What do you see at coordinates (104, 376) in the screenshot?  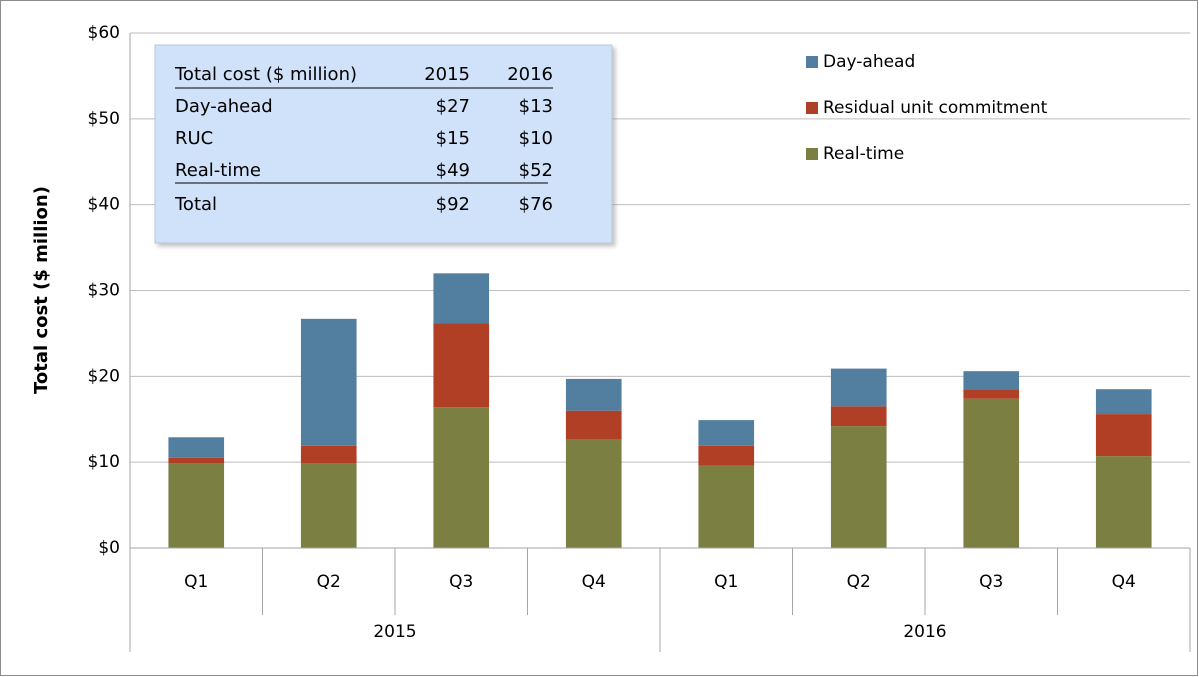 I see `y-tick-label: $20` at bounding box center [104, 376].